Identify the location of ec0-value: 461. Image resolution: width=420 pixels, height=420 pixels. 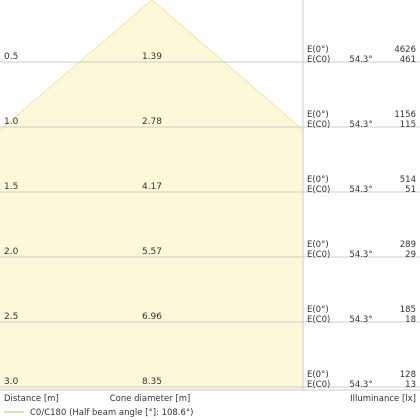
(408, 60).